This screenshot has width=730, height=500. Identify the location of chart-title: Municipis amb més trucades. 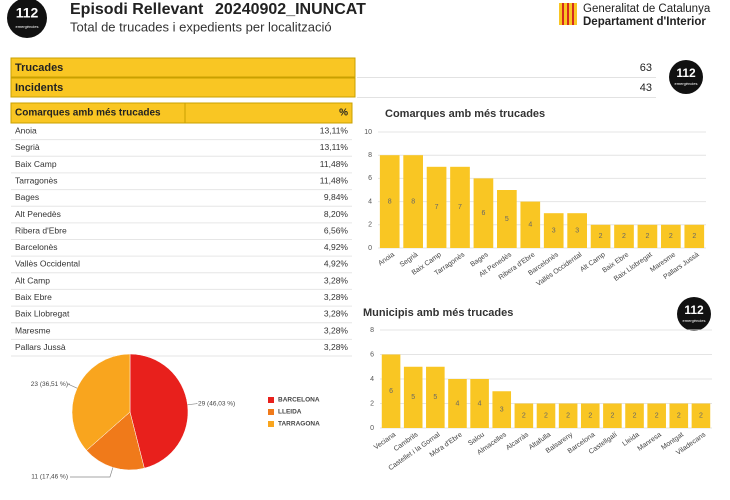
(438, 313).